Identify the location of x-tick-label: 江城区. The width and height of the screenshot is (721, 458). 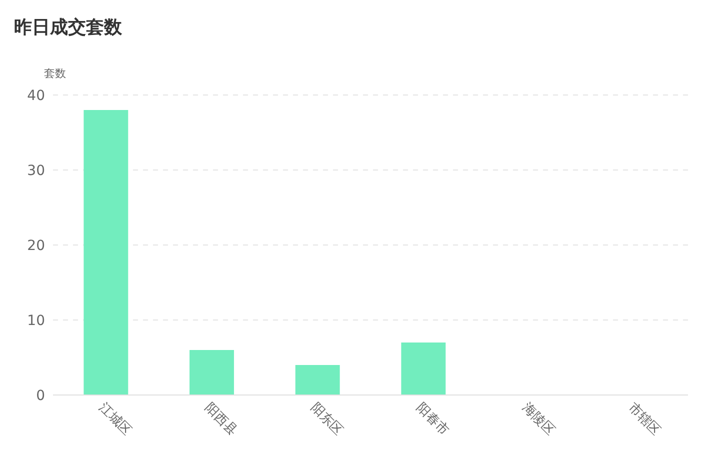
(115, 419).